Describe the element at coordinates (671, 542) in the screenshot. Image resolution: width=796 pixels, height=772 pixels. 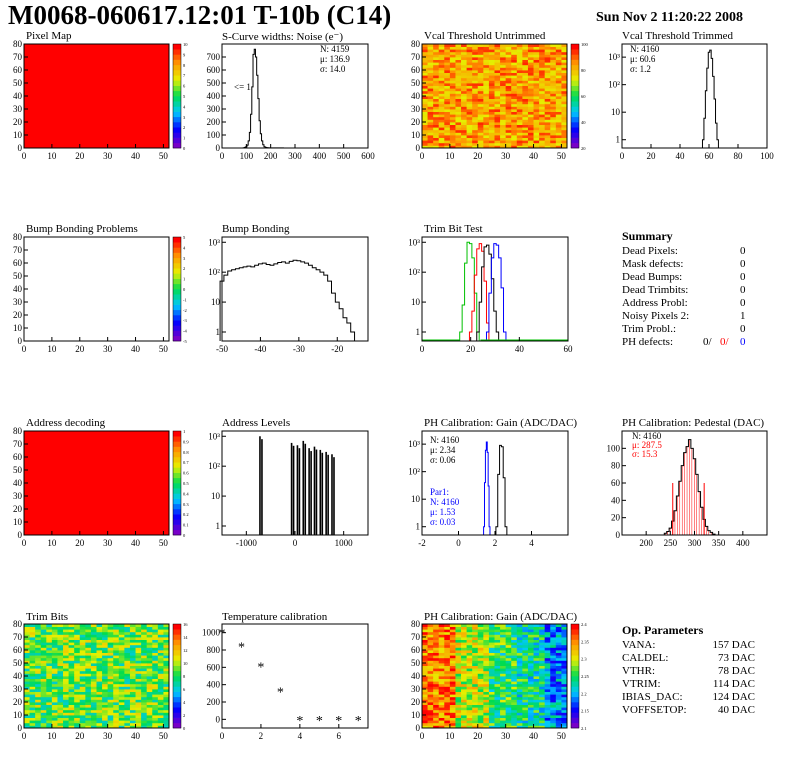
I see `x-tick-label: 250` at that location.